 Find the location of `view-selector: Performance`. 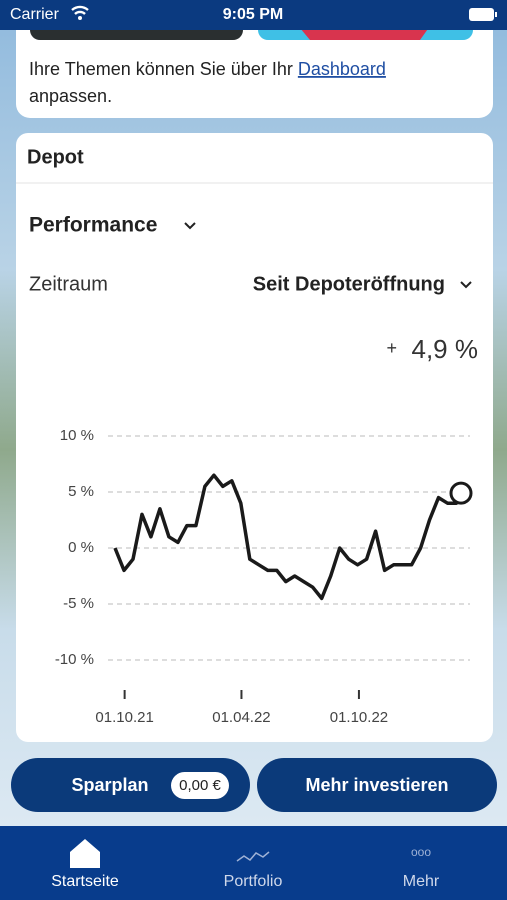

view-selector: Performance is located at coordinates (93, 225).